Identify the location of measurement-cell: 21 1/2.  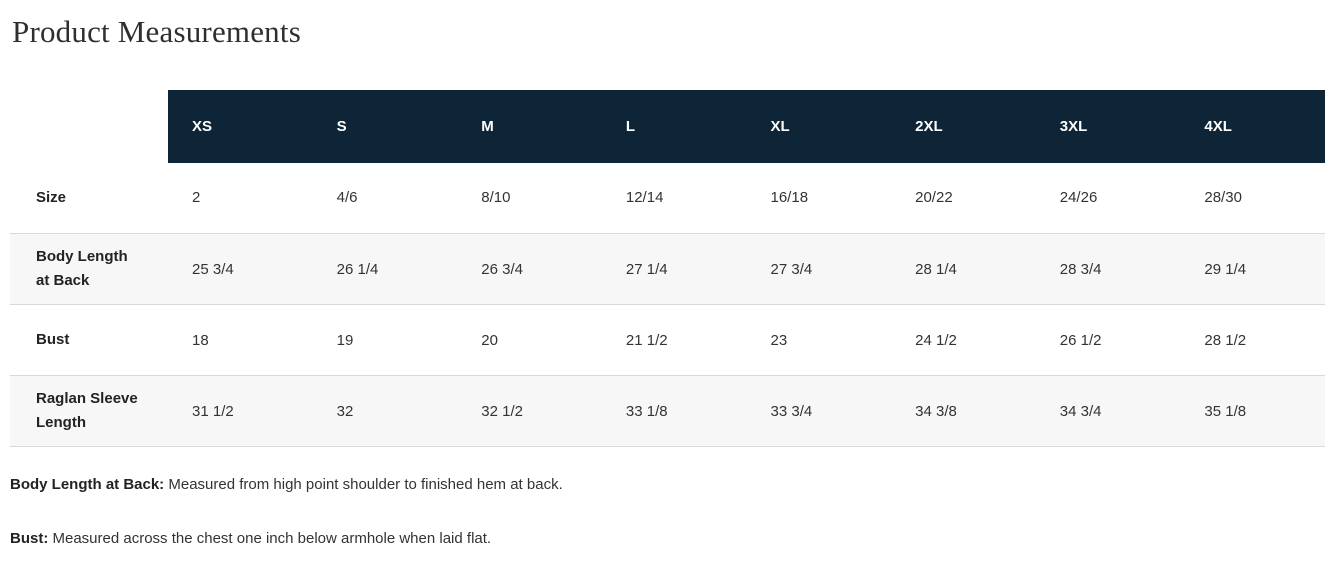
(646, 340).